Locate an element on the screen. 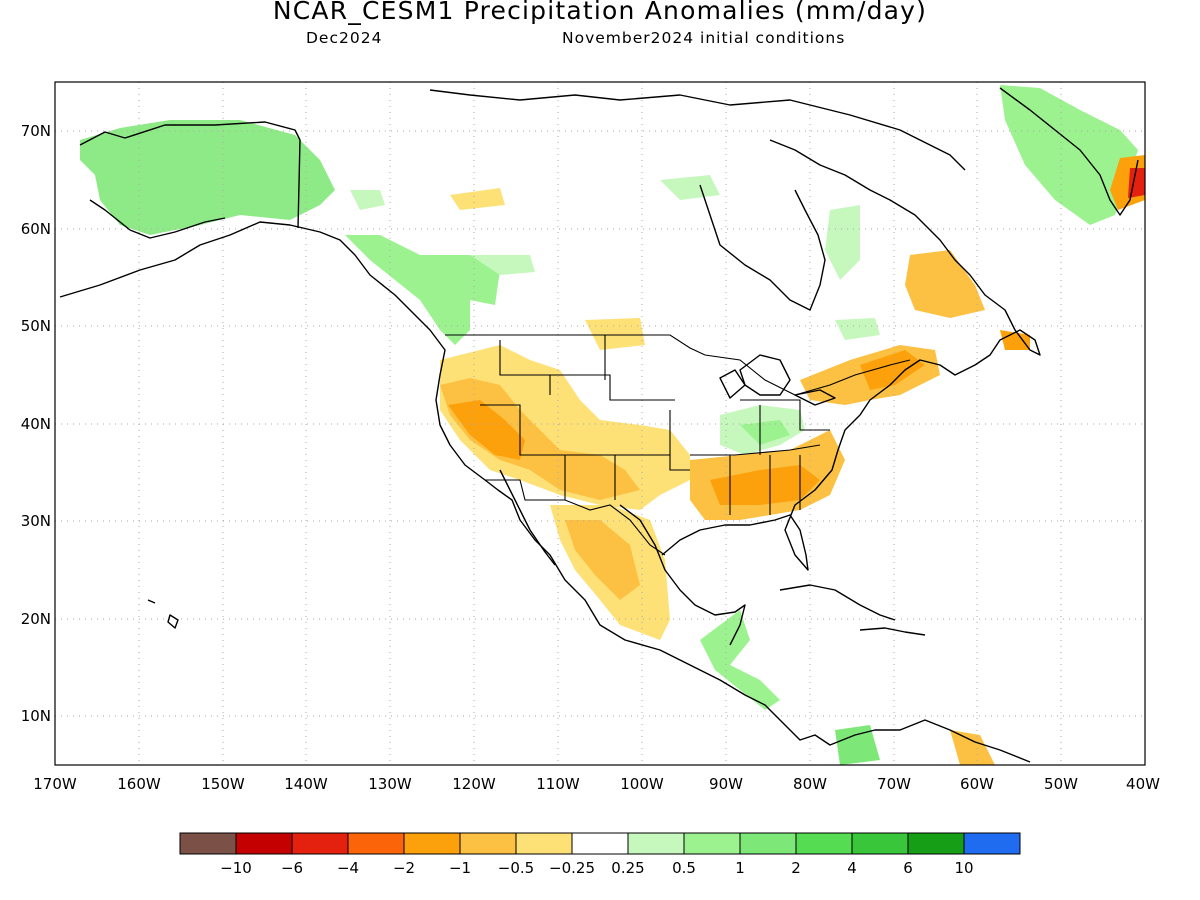 The image size is (1200, 900). lat-axis: 70N 60N 50N 40N 30N 20N 10N is located at coordinates (36, 423).